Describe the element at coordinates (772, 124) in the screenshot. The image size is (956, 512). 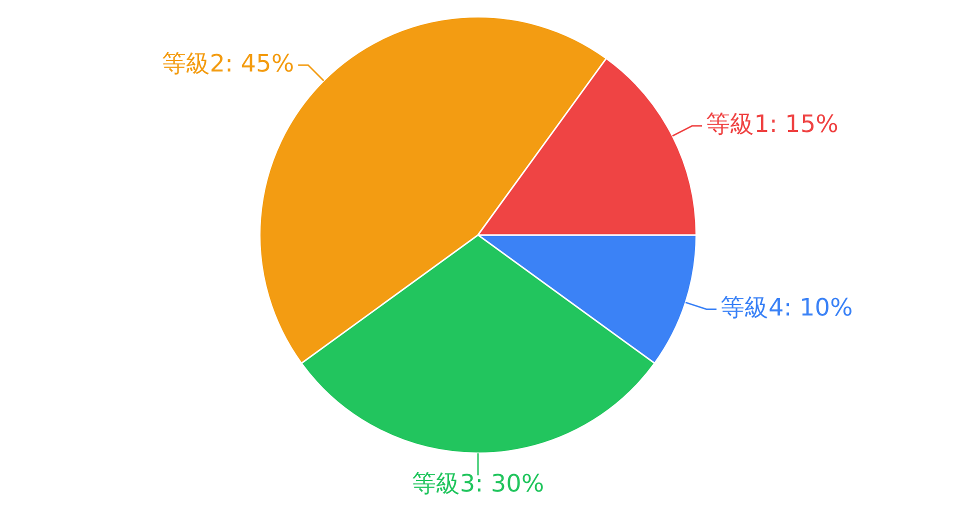
I see `slice-label: 等級1: 15%` at that location.